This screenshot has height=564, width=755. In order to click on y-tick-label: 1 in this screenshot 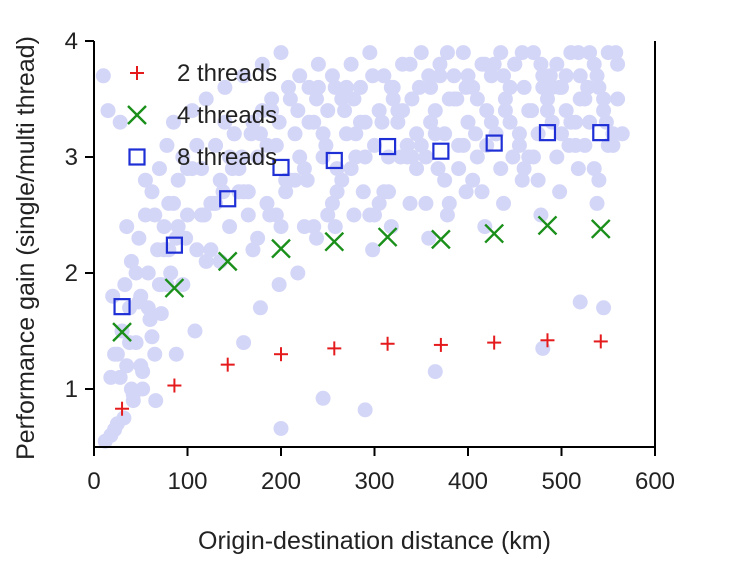, I will do `click(71, 389)`.